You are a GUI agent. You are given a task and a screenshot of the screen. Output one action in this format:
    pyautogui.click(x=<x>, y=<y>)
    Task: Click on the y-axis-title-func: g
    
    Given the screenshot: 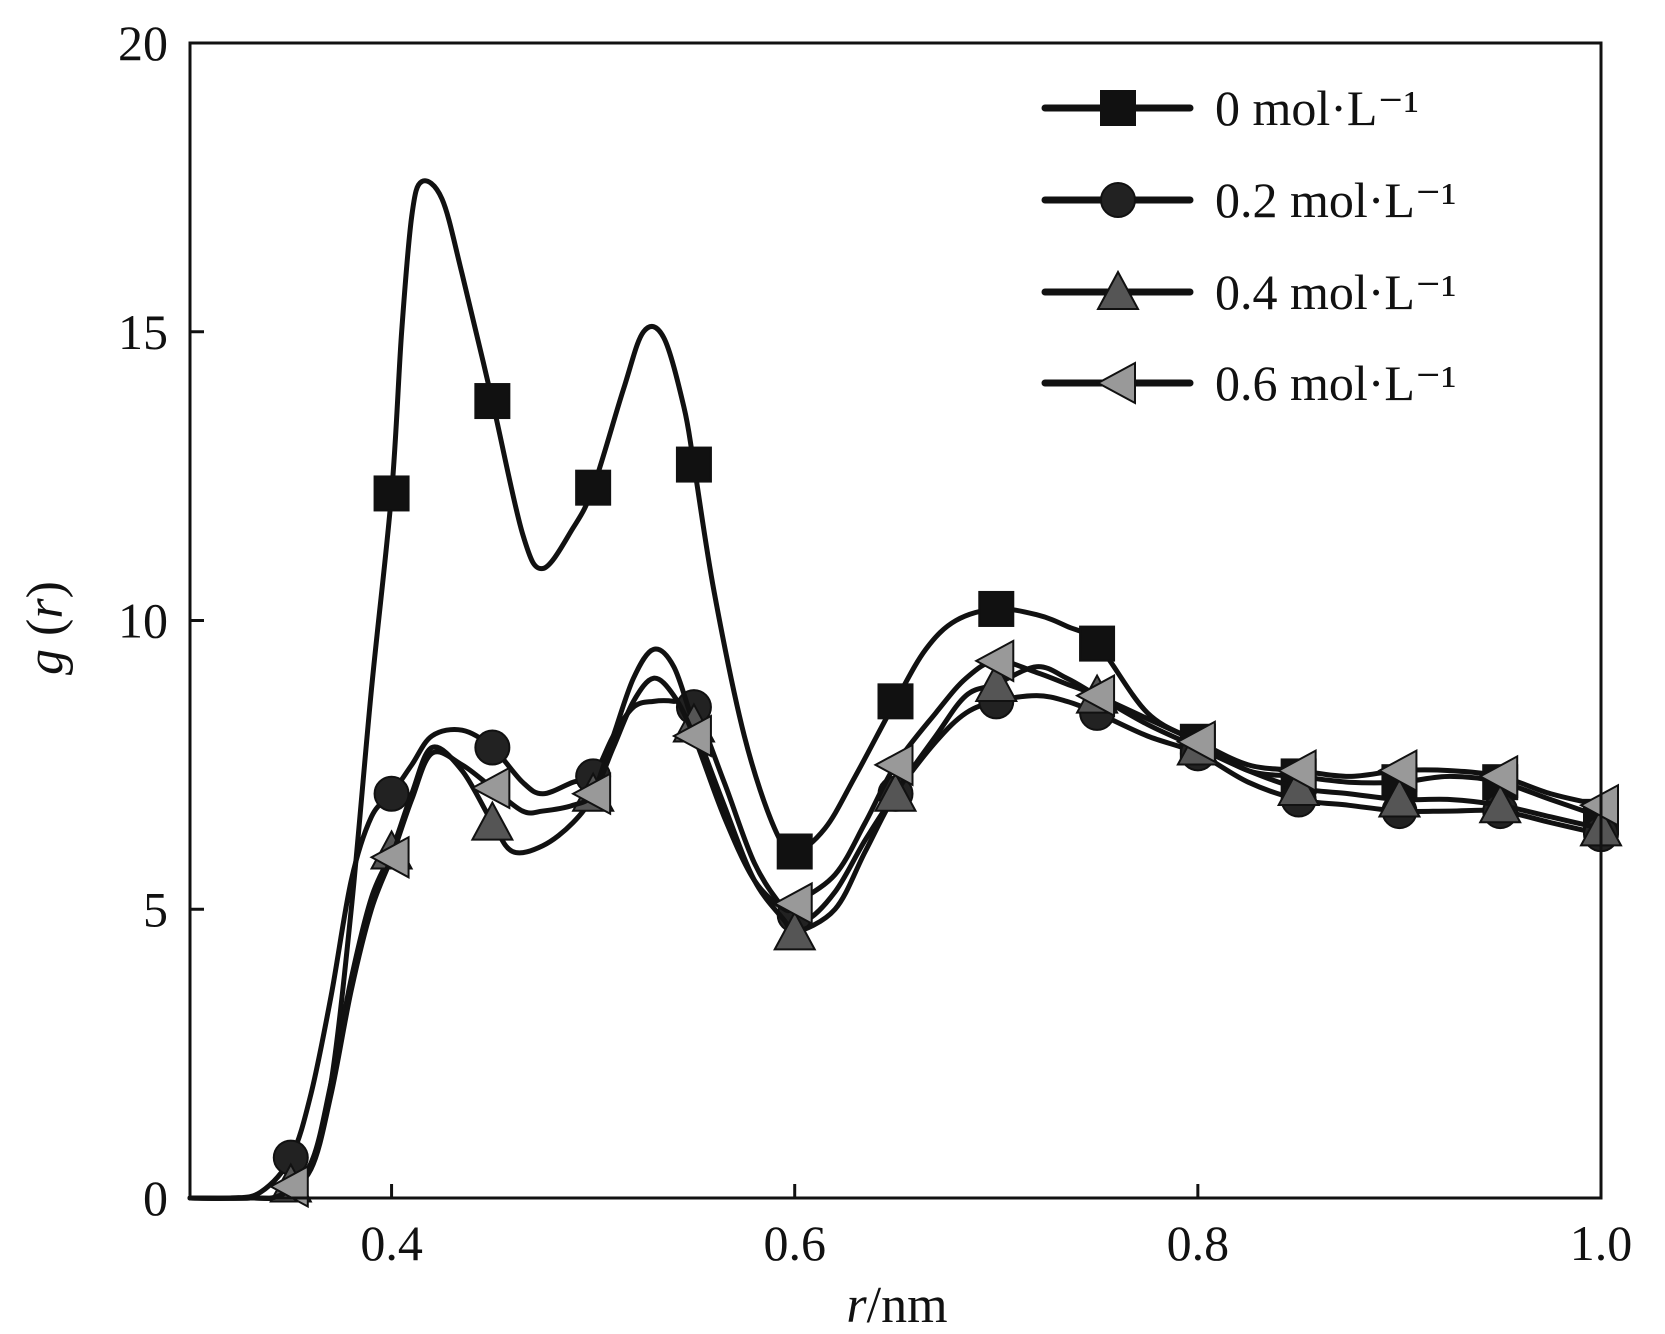 What is the action you would take?
    pyautogui.click(x=45, y=662)
    